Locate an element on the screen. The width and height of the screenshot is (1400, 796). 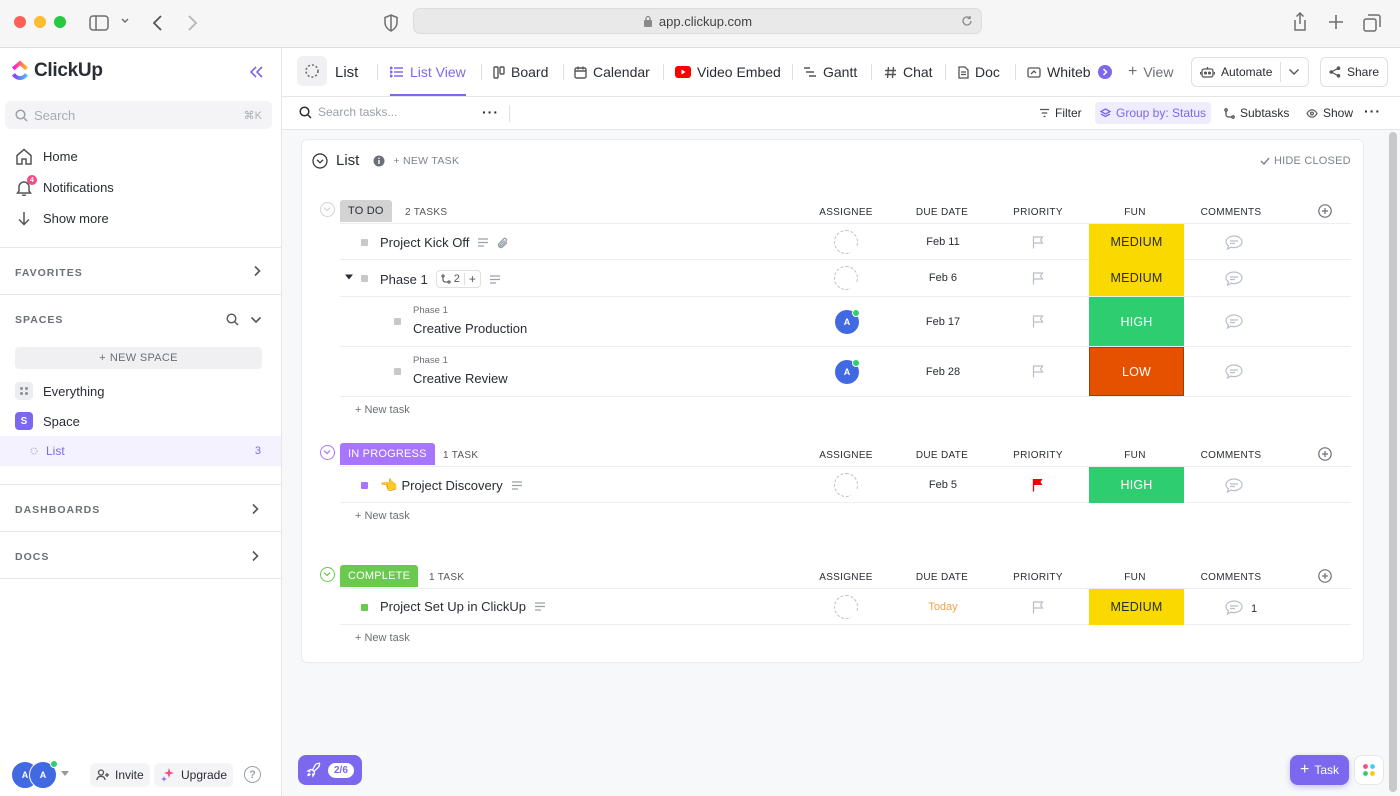
task-name: 👈 Project Discovery is located at coordinates (451, 485).